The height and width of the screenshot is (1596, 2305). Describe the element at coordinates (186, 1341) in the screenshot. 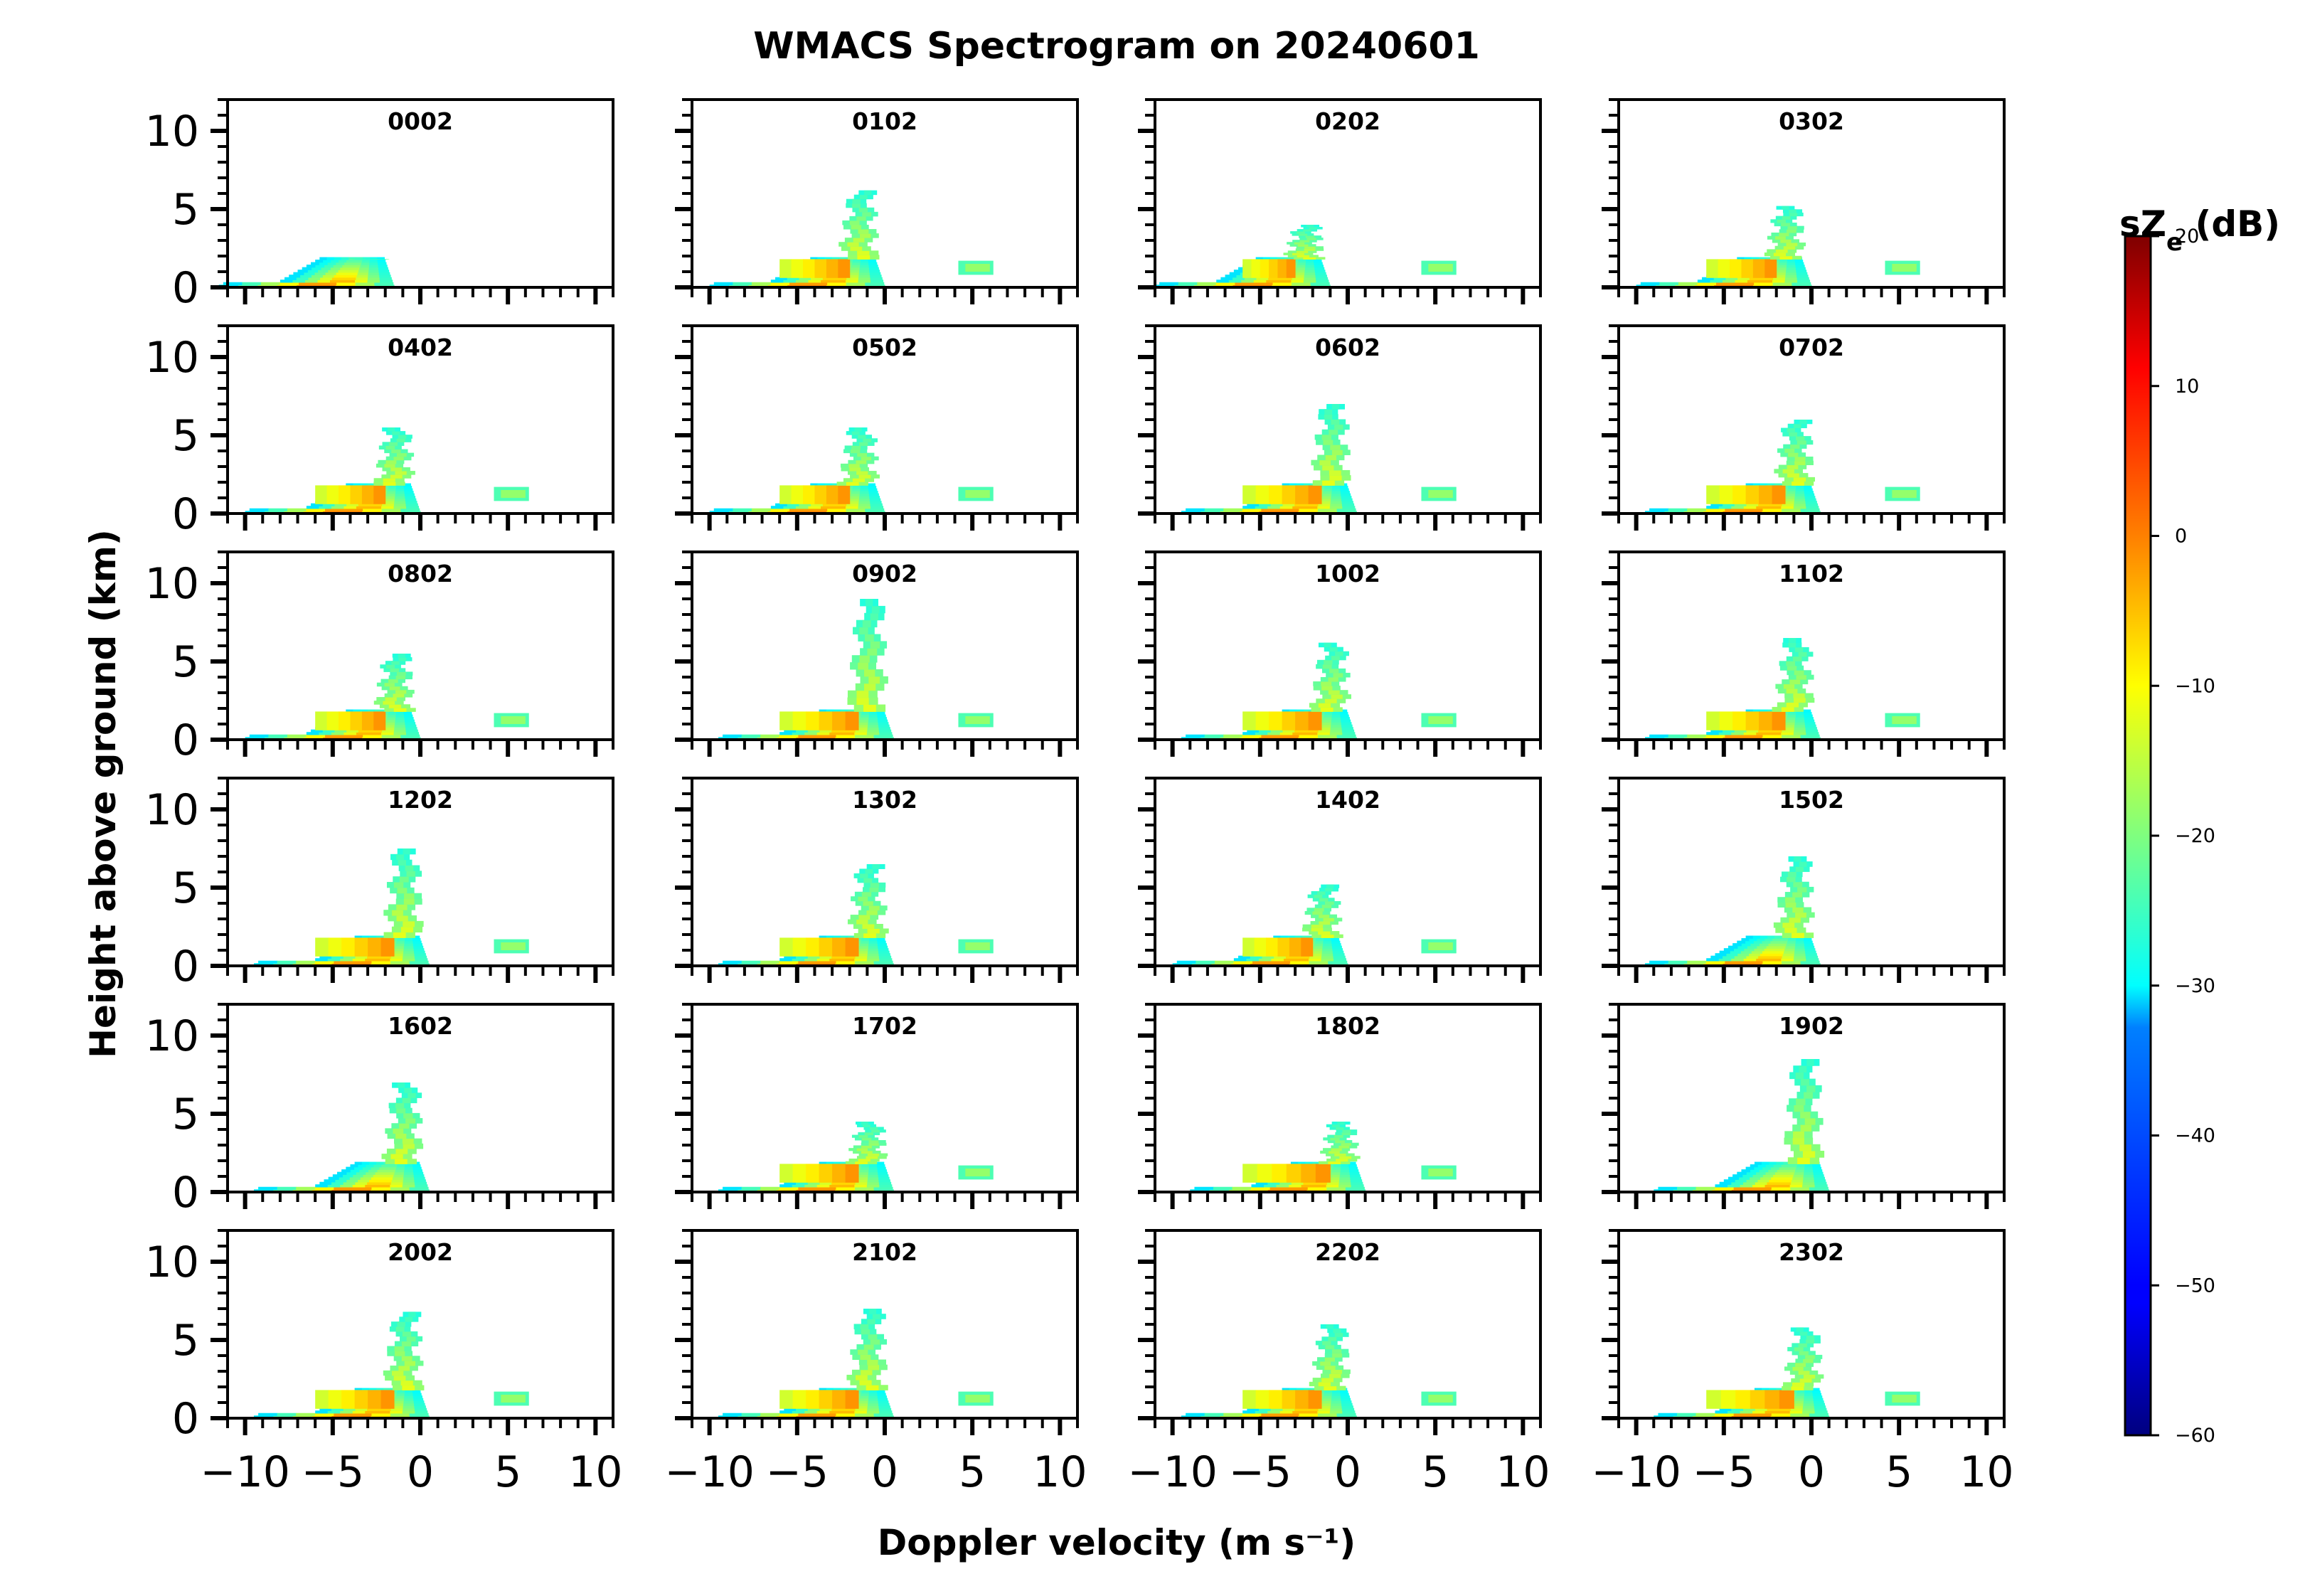

I see `y-tick-label: 5` at that location.